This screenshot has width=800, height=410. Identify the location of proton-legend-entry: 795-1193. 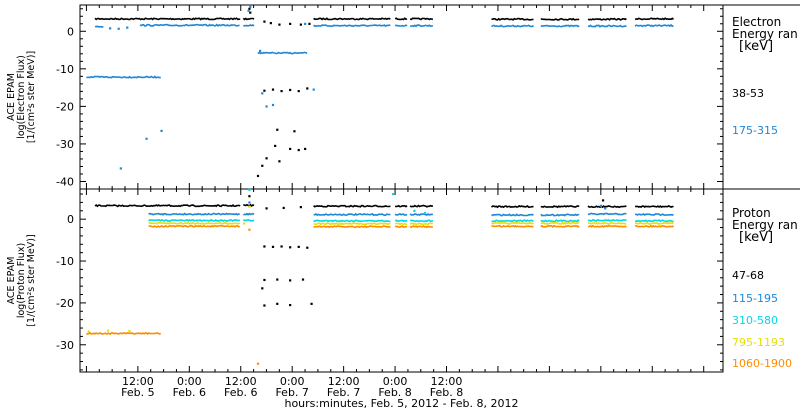
(758, 342).